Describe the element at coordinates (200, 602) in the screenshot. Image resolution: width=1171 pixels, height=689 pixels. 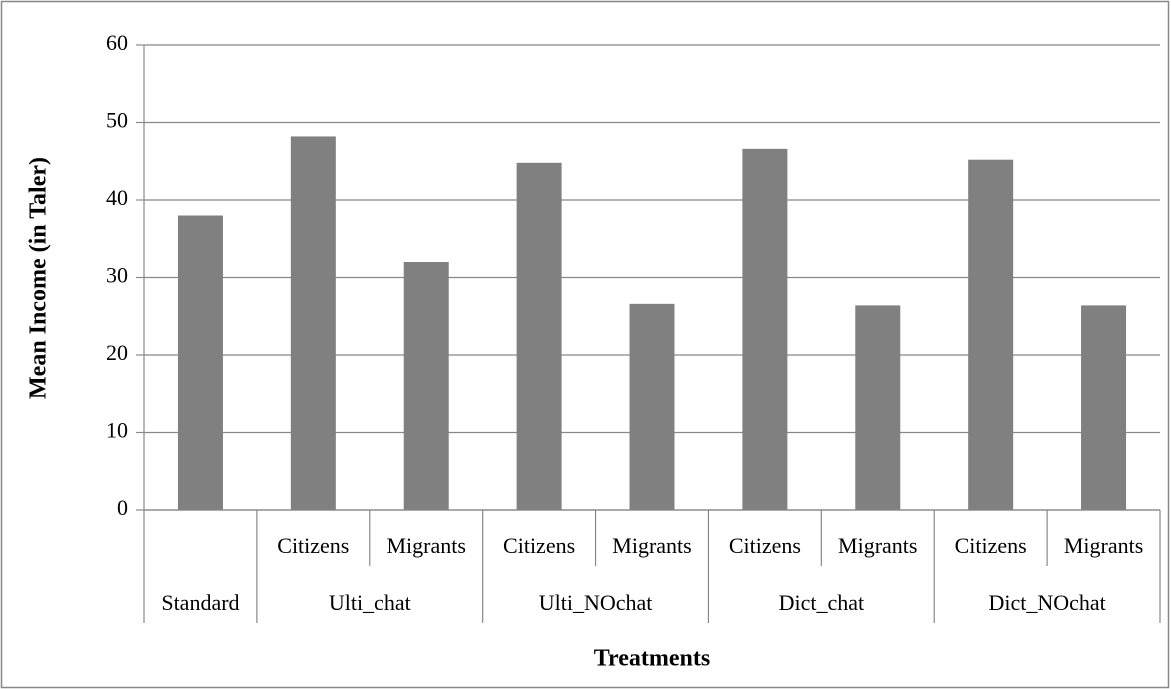
I see `group-label: Standard` at that location.